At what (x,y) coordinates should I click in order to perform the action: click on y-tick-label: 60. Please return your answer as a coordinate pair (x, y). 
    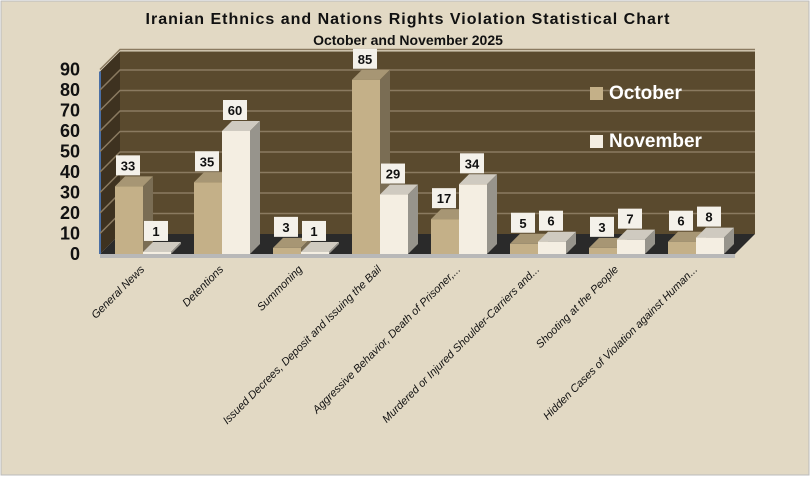
    Looking at the image, I should click on (70, 131).